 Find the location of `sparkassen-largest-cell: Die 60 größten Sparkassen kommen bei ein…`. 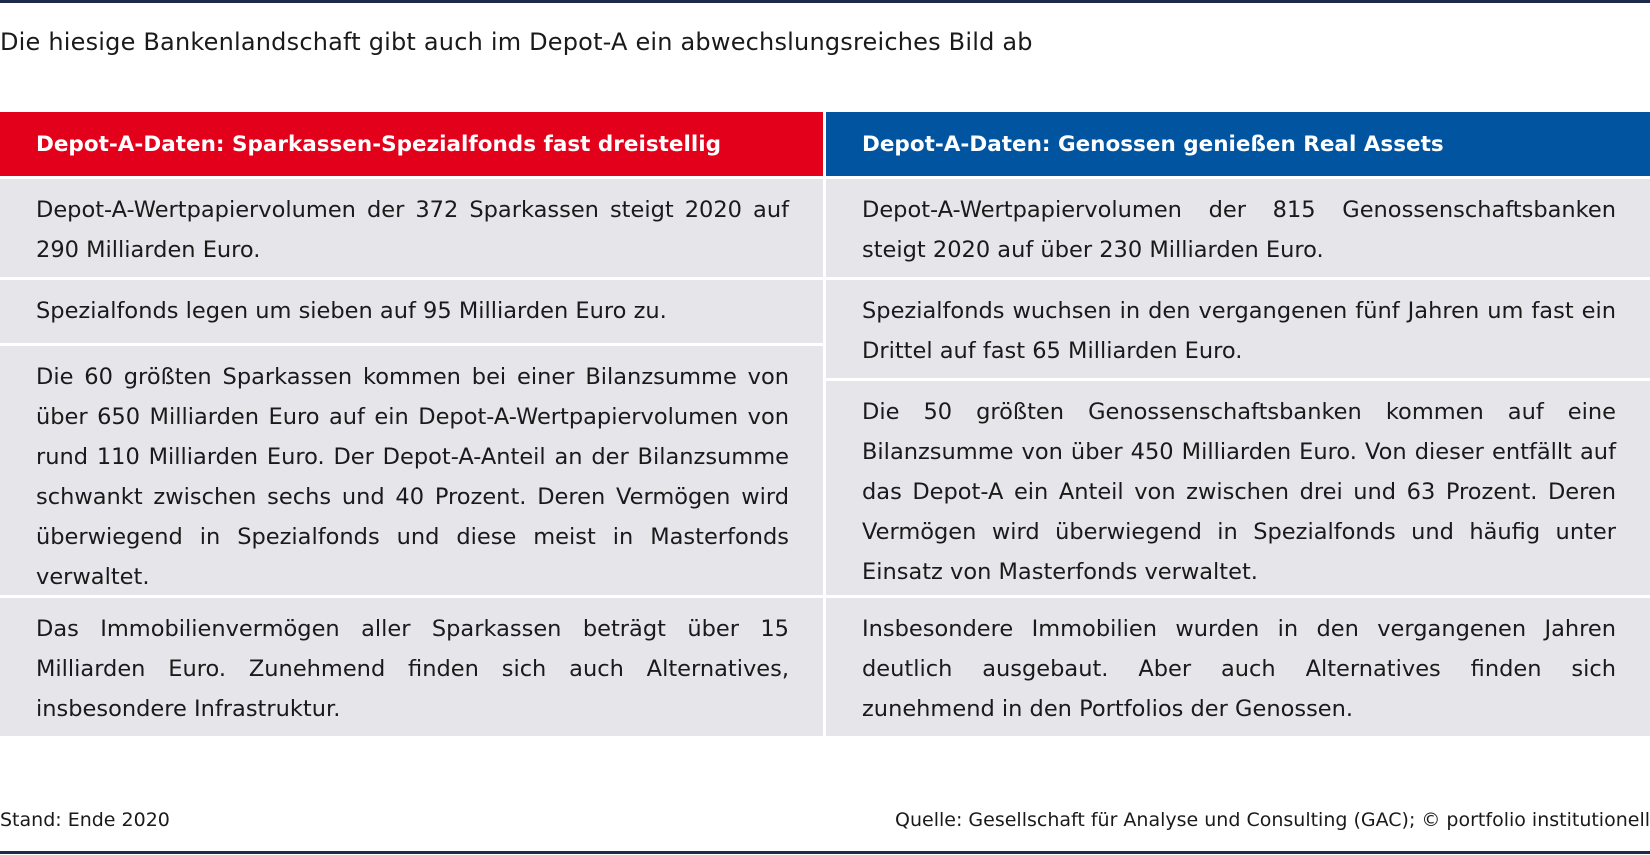

sparkassen-largest-cell: Die 60 größten Sparkassen kommen bei ein… is located at coordinates (411, 470).